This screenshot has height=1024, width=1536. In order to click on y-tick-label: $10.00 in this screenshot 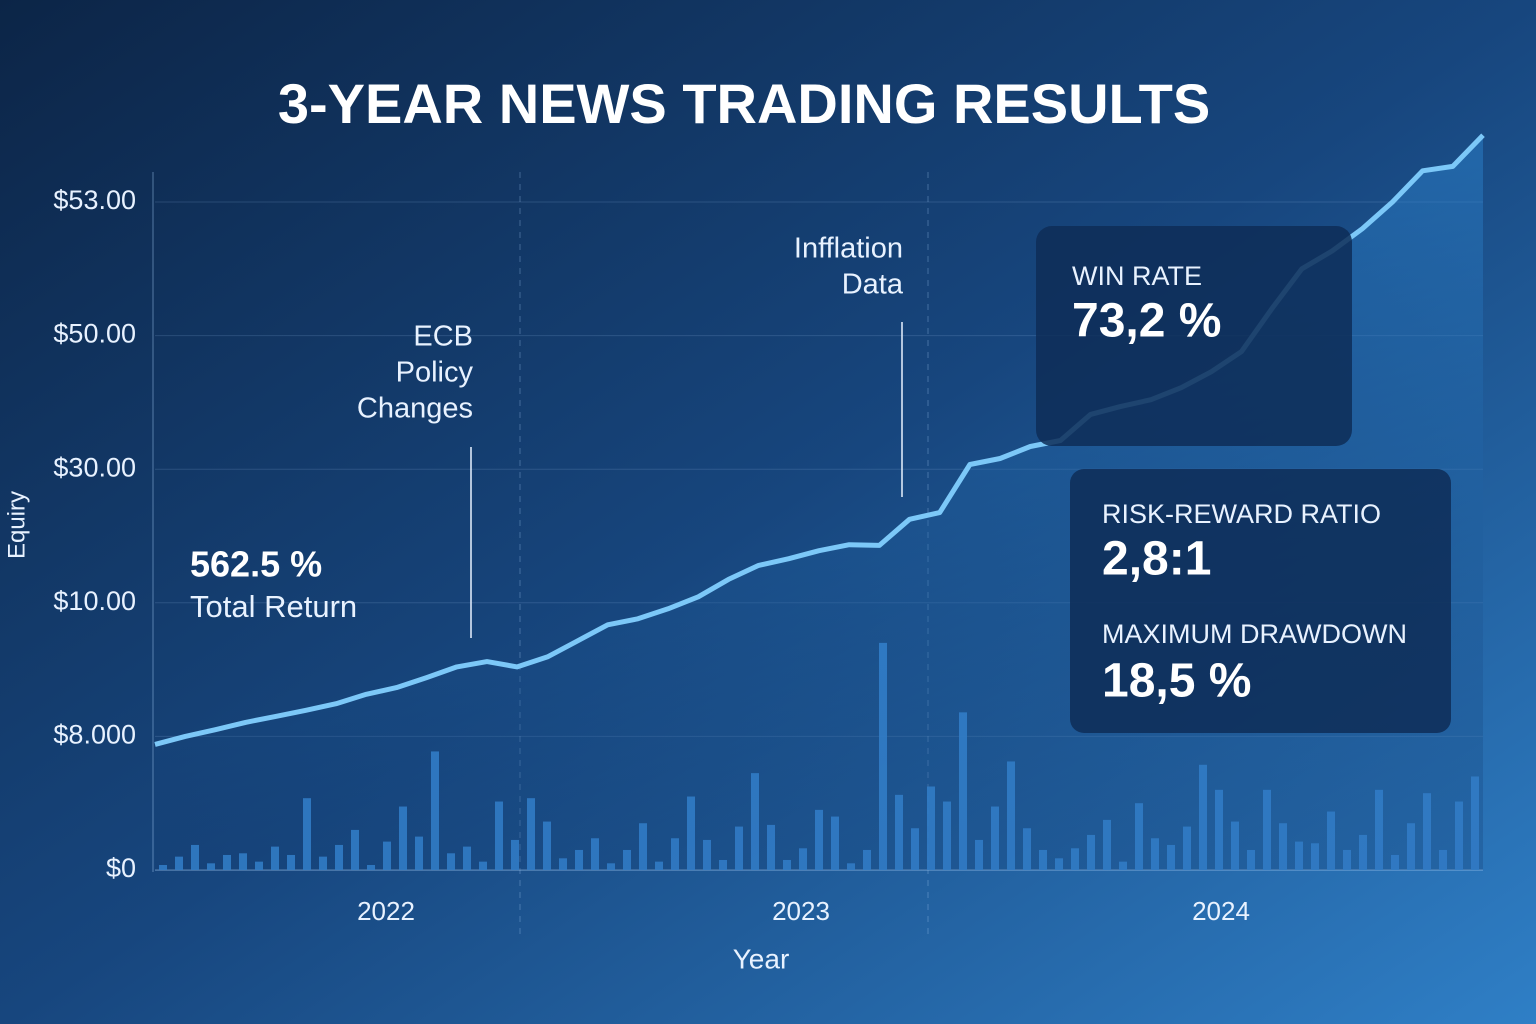, I will do `click(94, 601)`.